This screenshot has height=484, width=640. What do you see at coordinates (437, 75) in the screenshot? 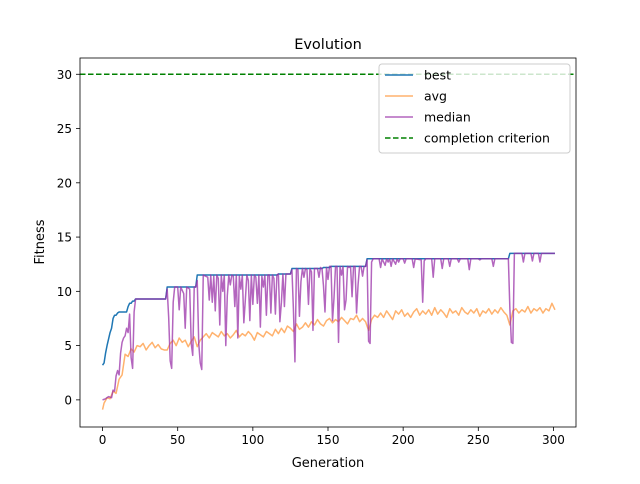
I see `legend-label: best` at bounding box center [437, 75].